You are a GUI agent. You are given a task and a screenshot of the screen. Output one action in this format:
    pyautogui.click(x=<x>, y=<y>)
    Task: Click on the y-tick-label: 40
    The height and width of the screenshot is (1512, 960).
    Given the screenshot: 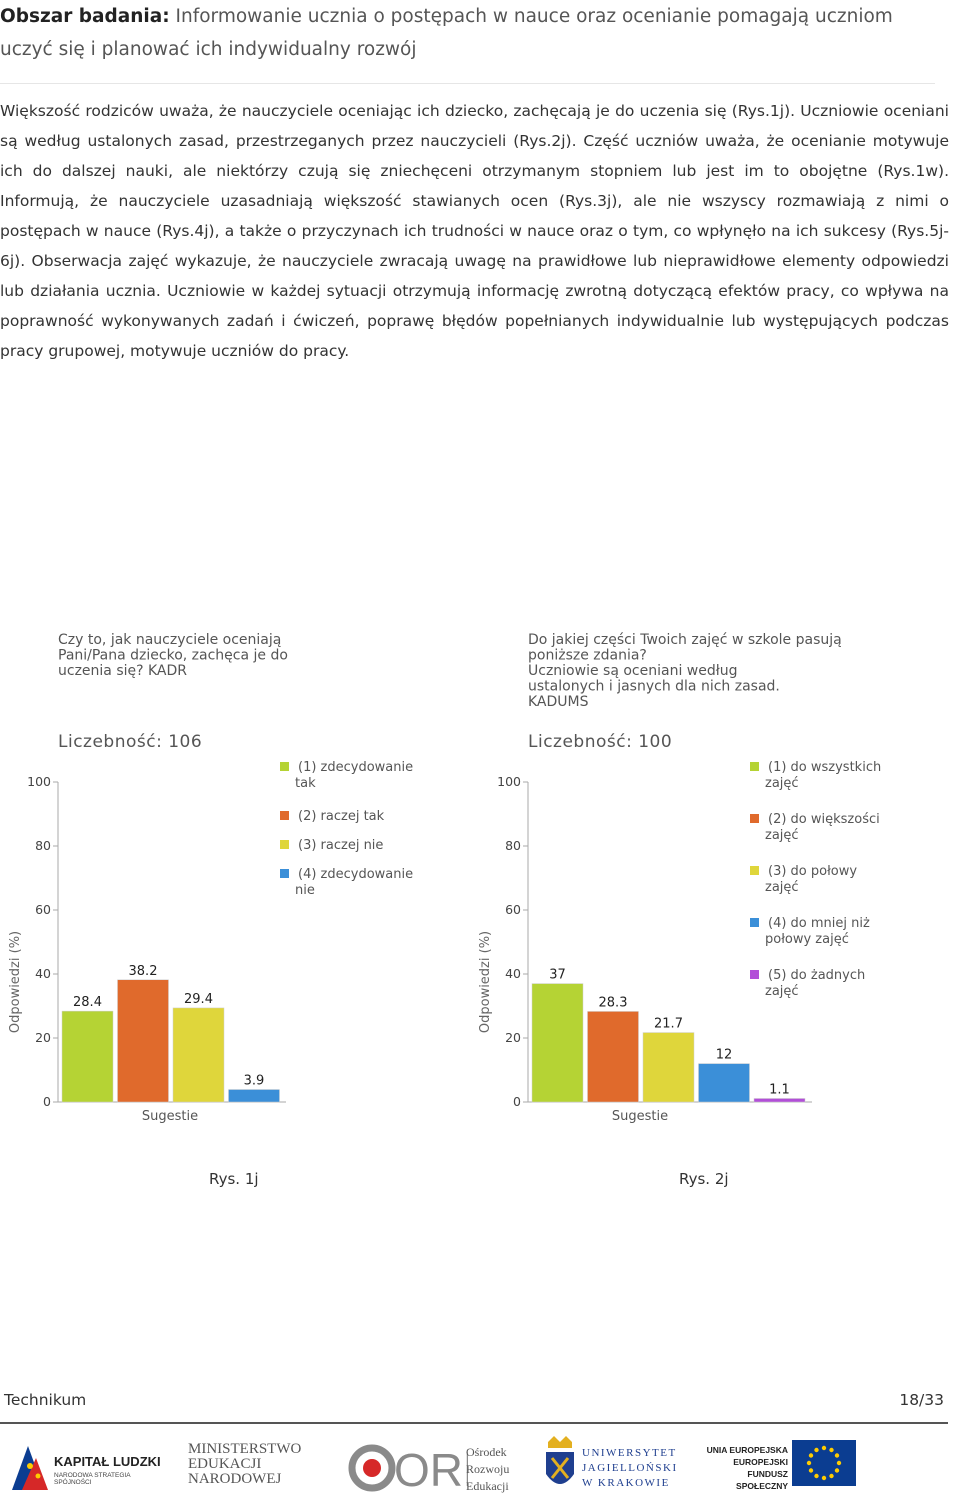 What is the action you would take?
    pyautogui.click(x=43, y=973)
    